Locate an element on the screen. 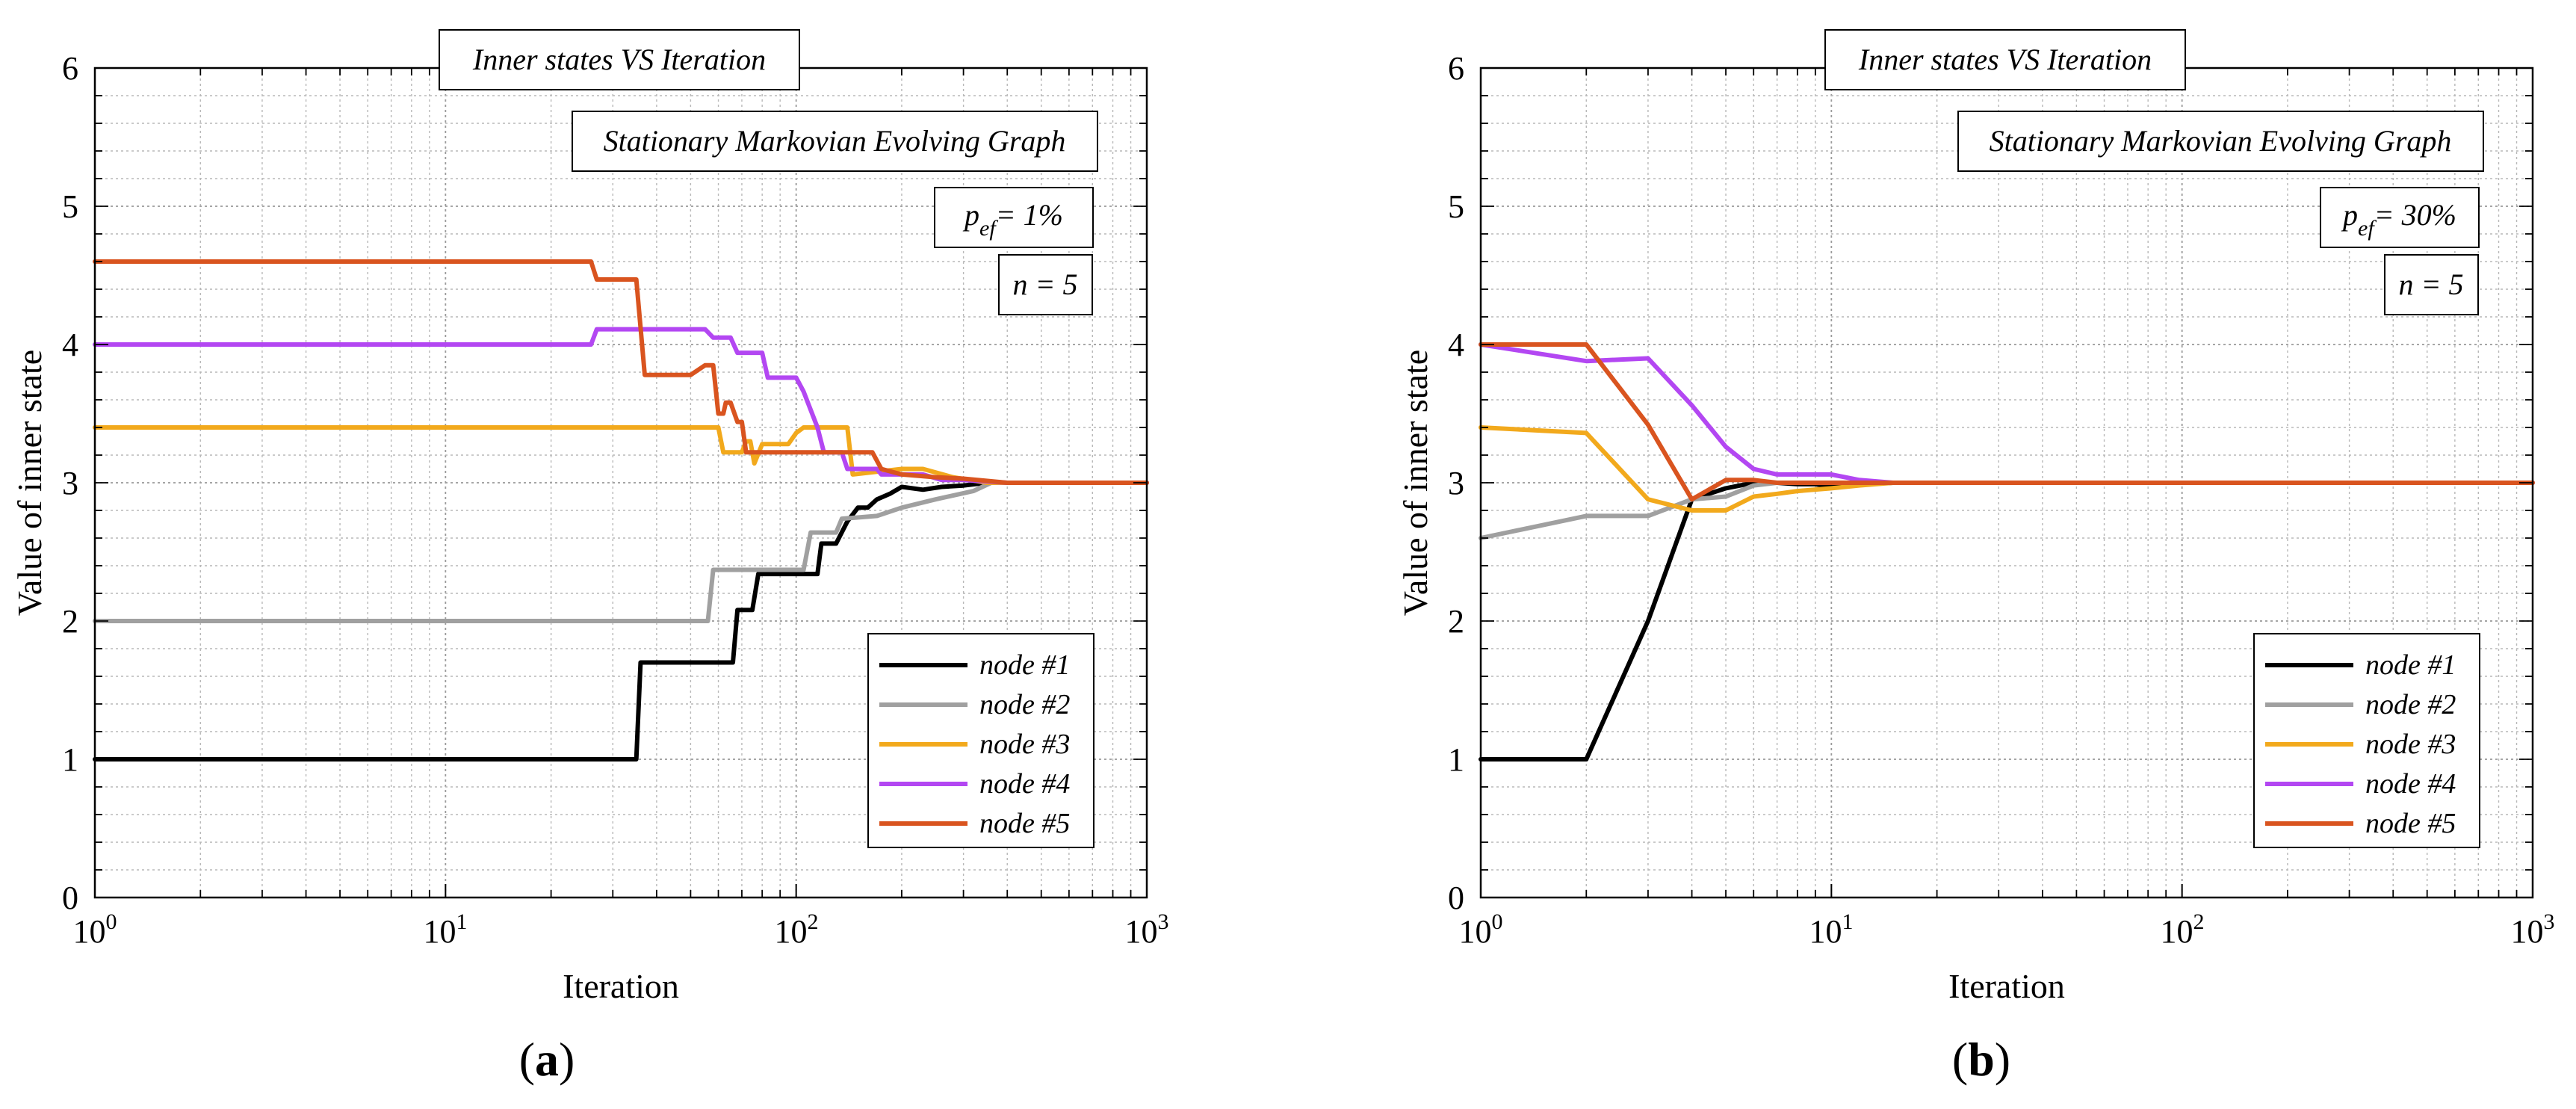  pef-symbol: p is located at coordinates (2349, 215).